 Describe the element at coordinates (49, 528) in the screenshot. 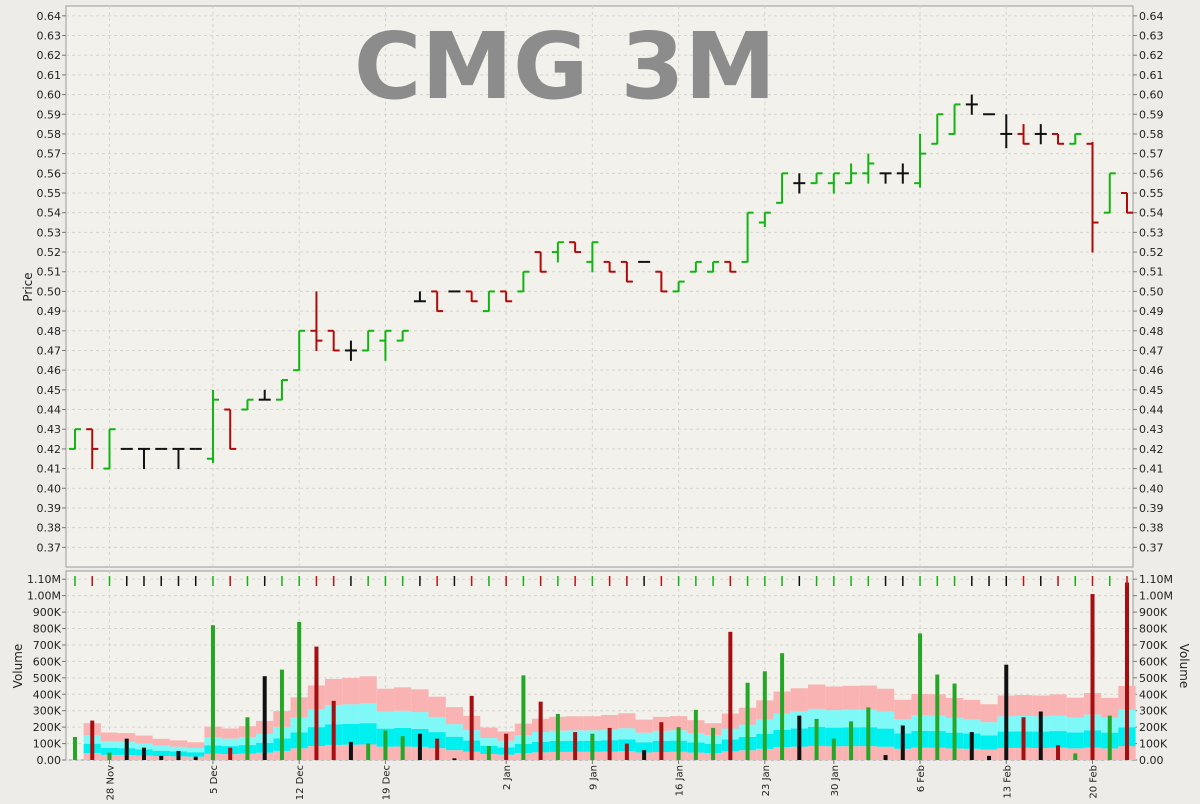

I see `price-tick-label-left: 0.38` at that location.